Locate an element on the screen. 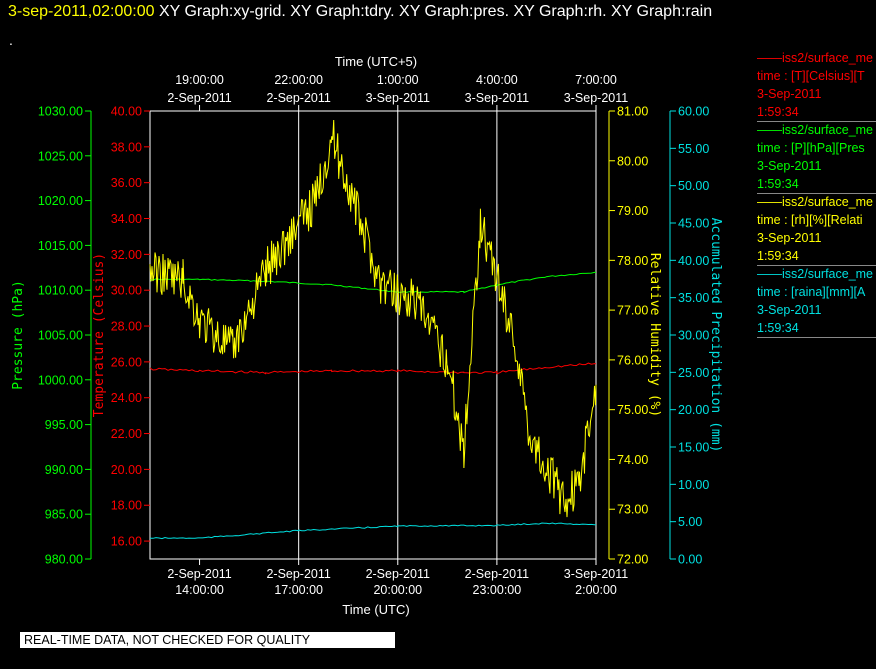  temperature-tick-label: 26.00 is located at coordinates (126, 362).